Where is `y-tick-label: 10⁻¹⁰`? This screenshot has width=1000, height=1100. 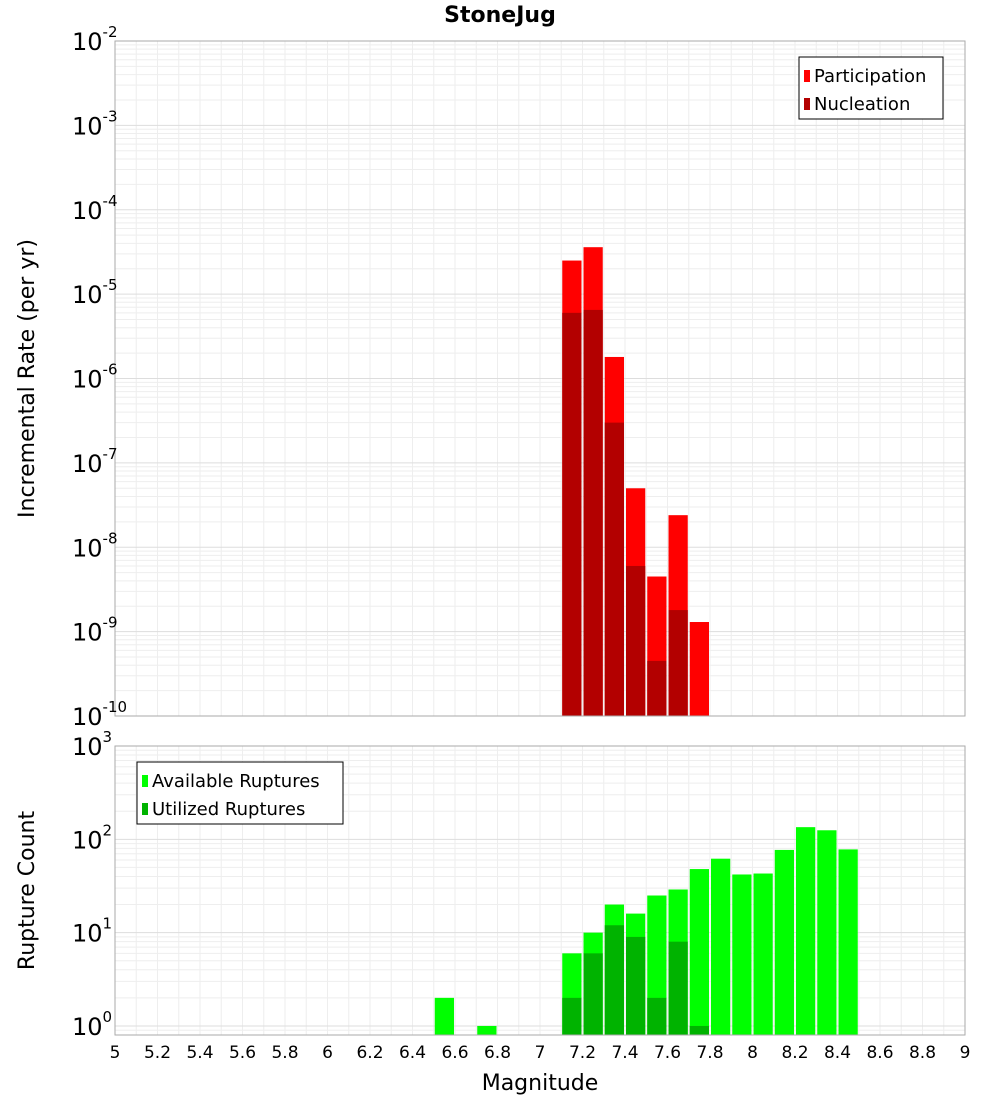
y-tick-label: 10⁻¹⁰ is located at coordinates (99, 714).